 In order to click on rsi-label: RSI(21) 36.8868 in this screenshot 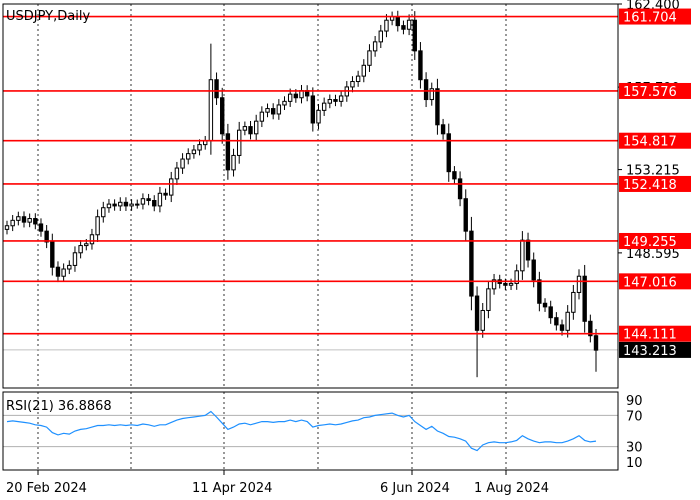, I will do `click(59, 406)`.